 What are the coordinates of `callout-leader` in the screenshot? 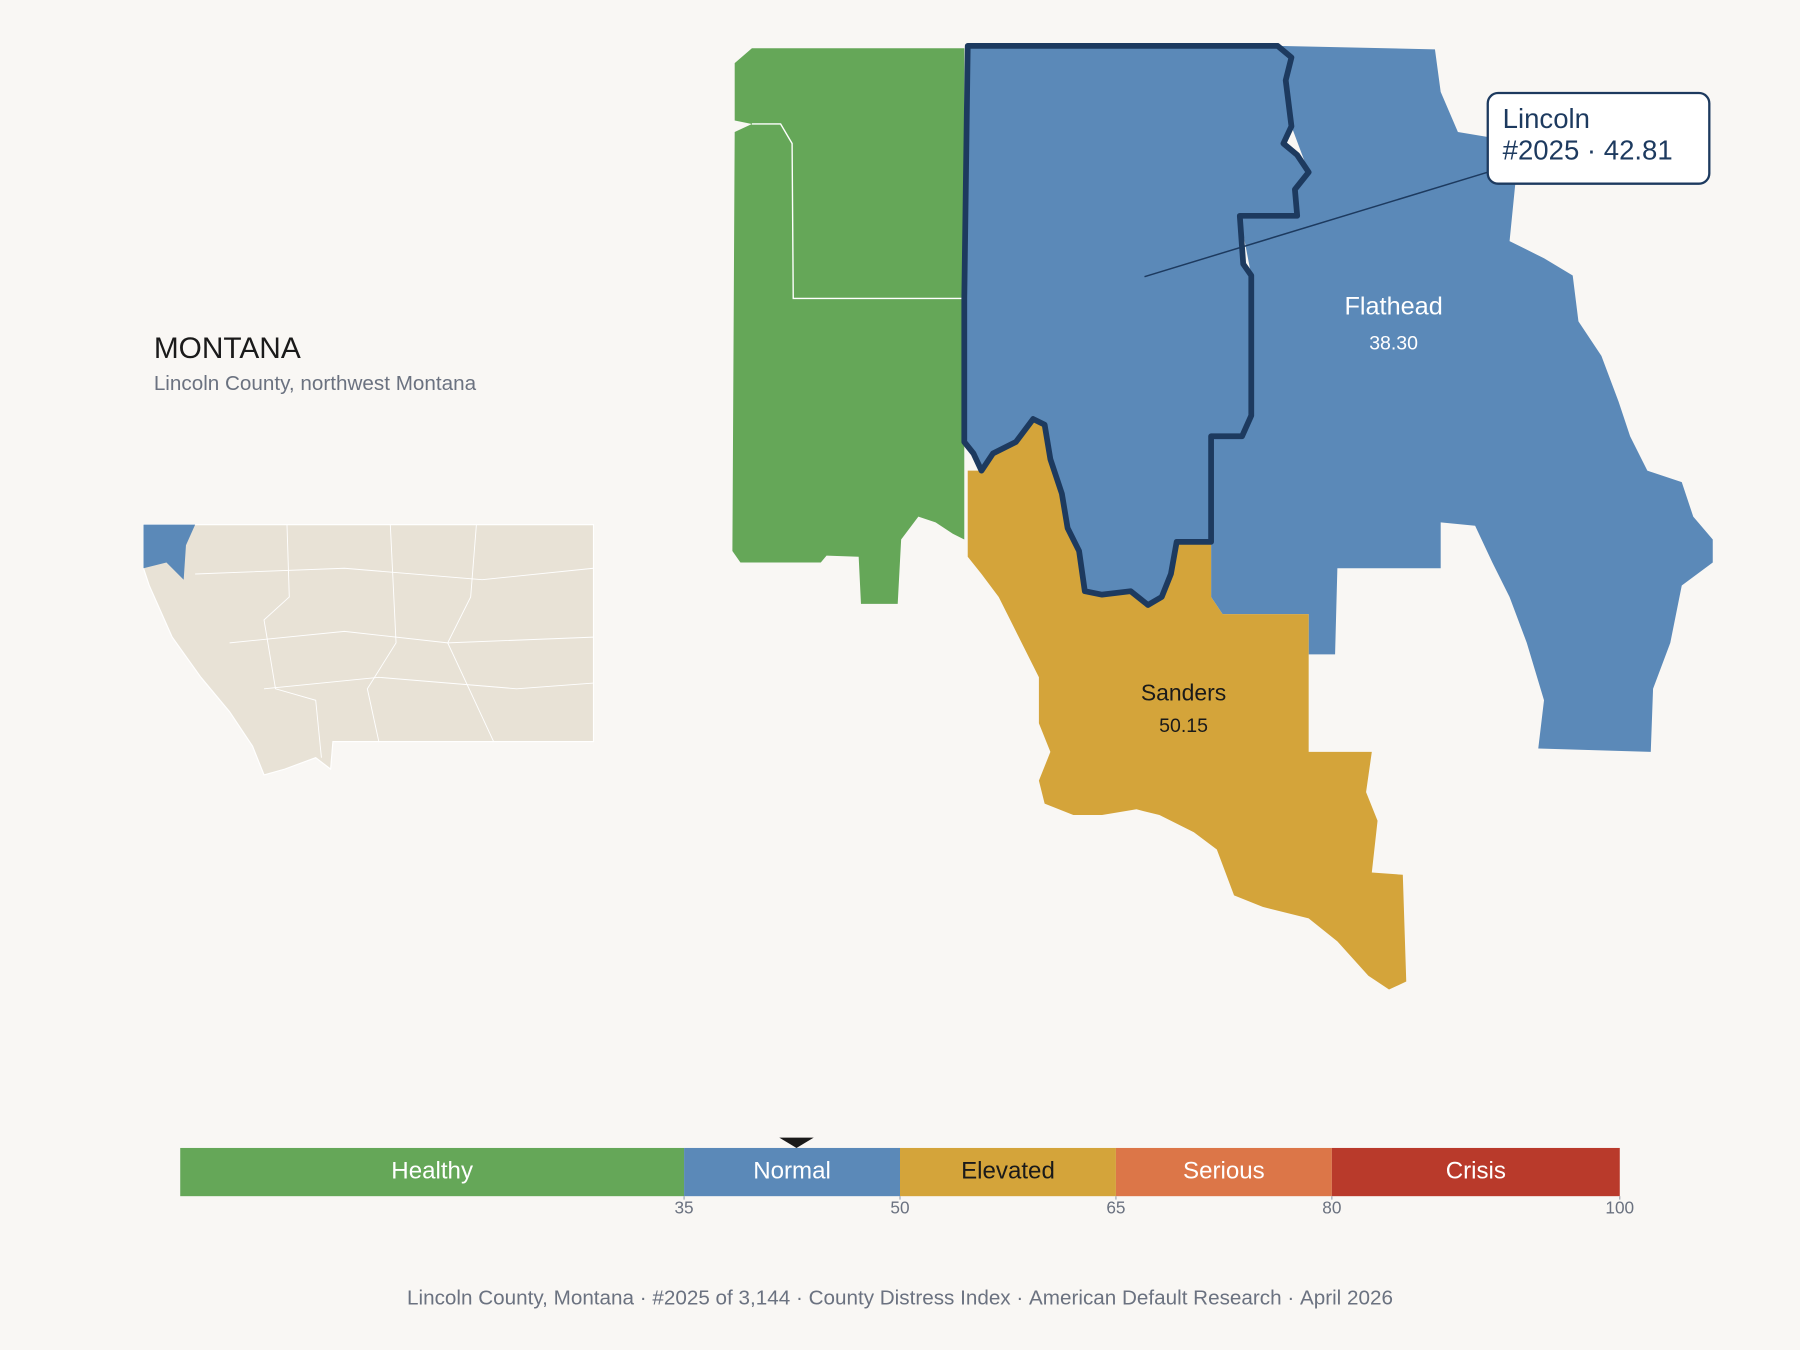 It's located at (1316, 224).